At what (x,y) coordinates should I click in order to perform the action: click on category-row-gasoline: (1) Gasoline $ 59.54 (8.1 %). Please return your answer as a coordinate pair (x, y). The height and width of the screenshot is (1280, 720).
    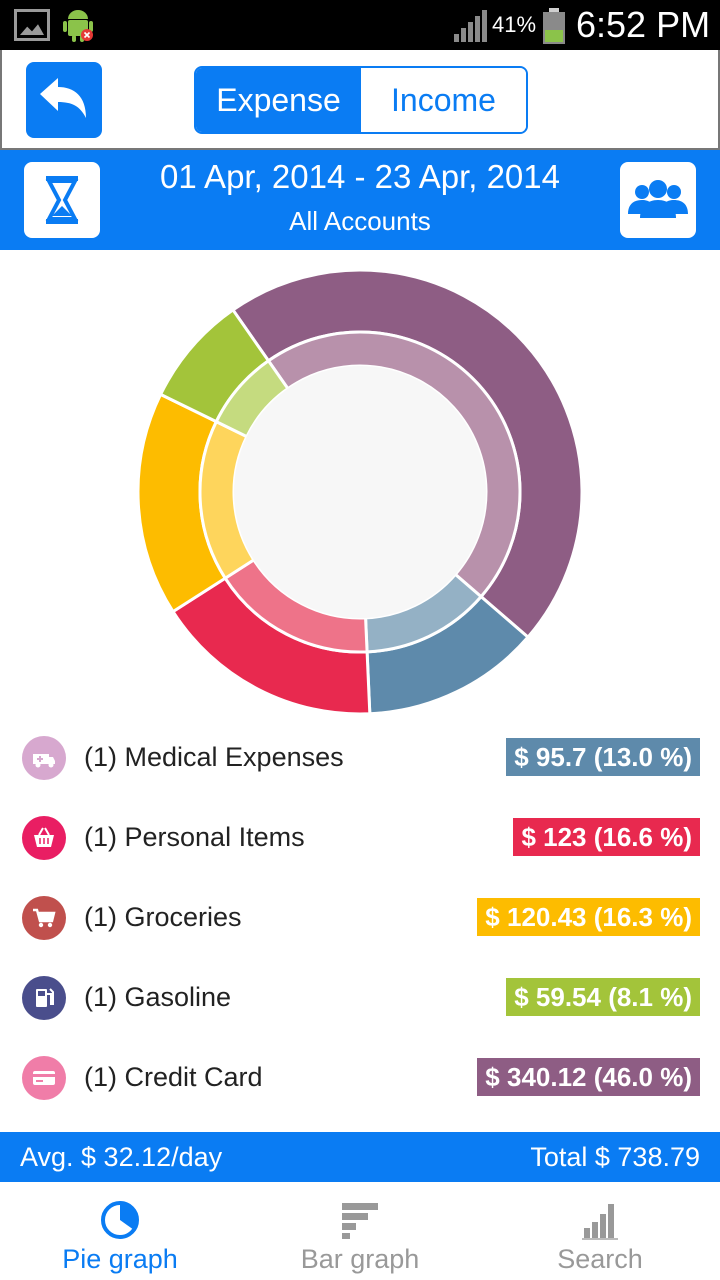
    Looking at the image, I should click on (360, 1000).